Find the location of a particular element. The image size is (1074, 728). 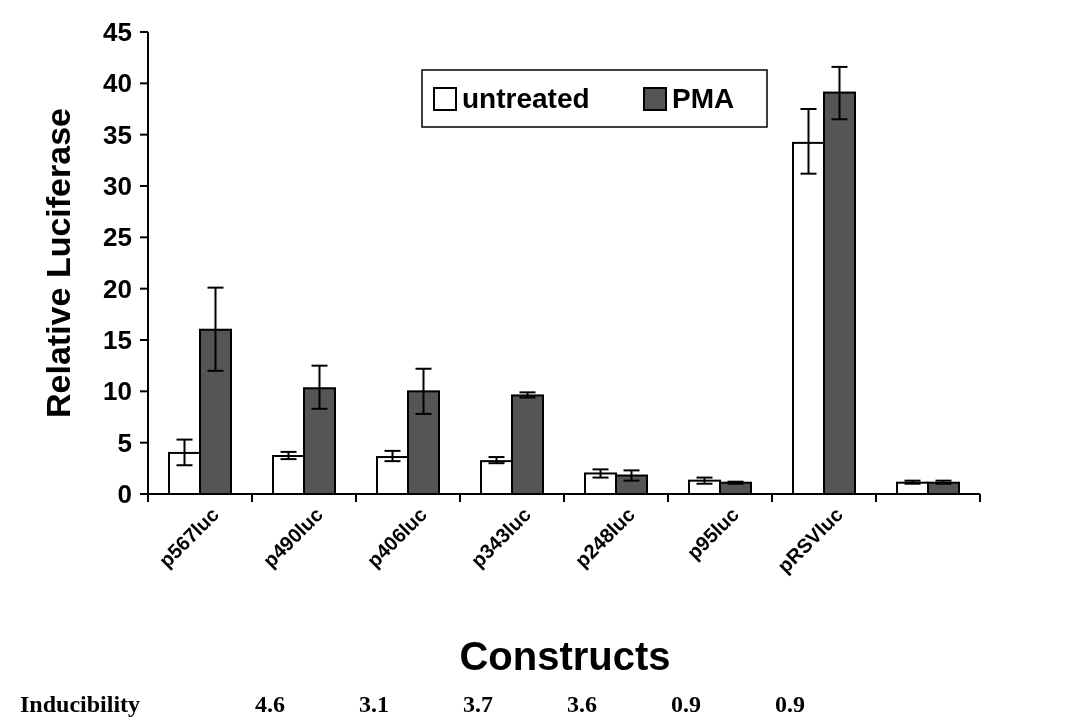

text: 3.1 is located at coordinates (374, 704).